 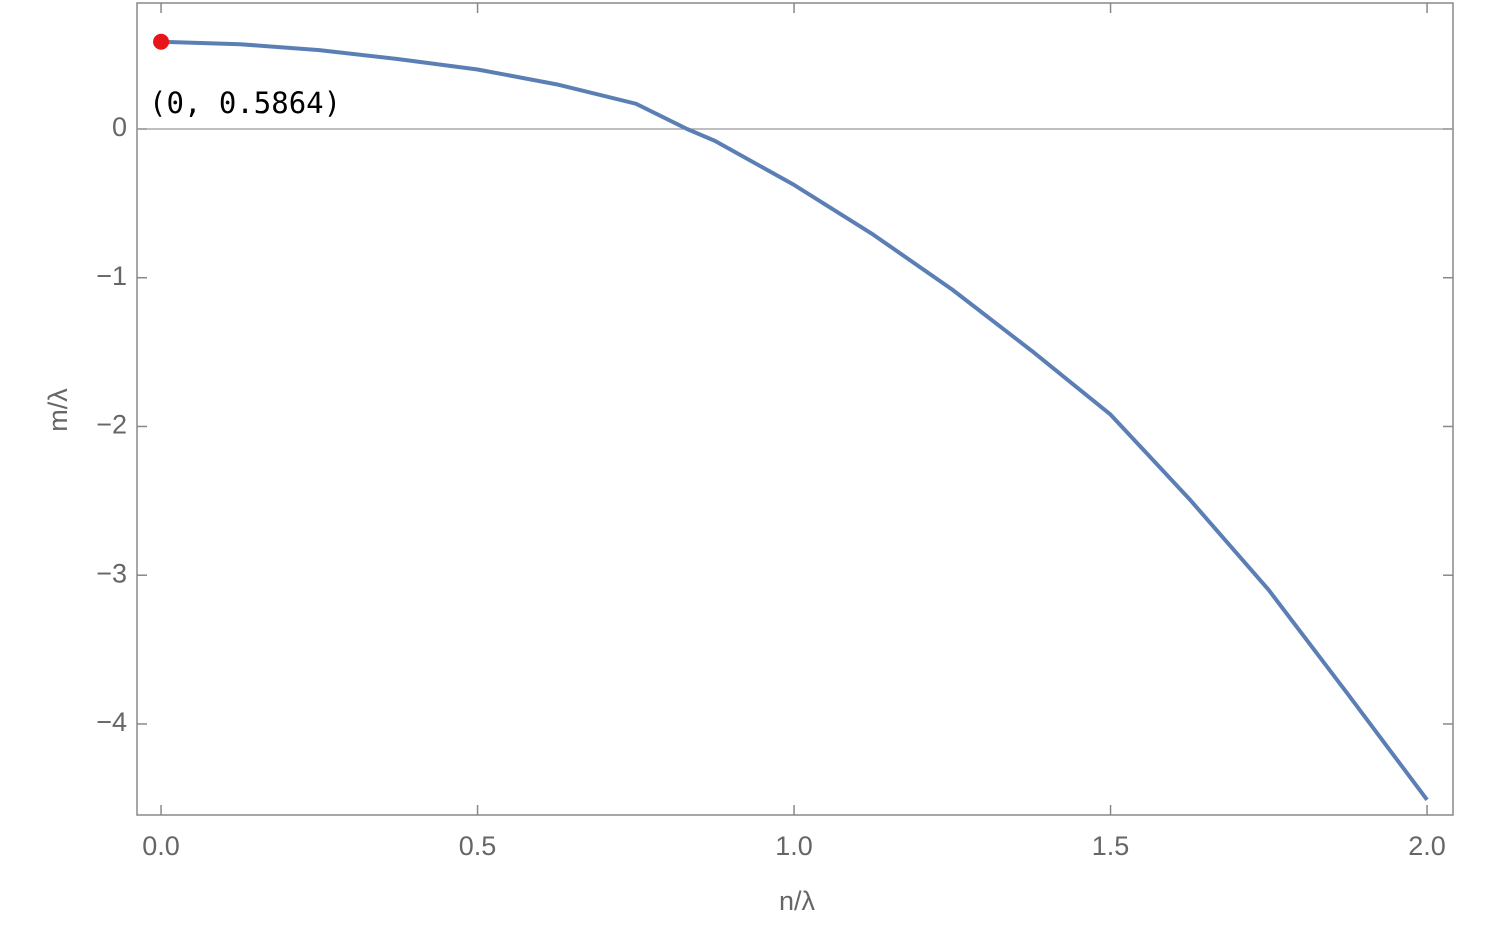 I want to click on y-tick-label: −1, so click(x=111, y=276).